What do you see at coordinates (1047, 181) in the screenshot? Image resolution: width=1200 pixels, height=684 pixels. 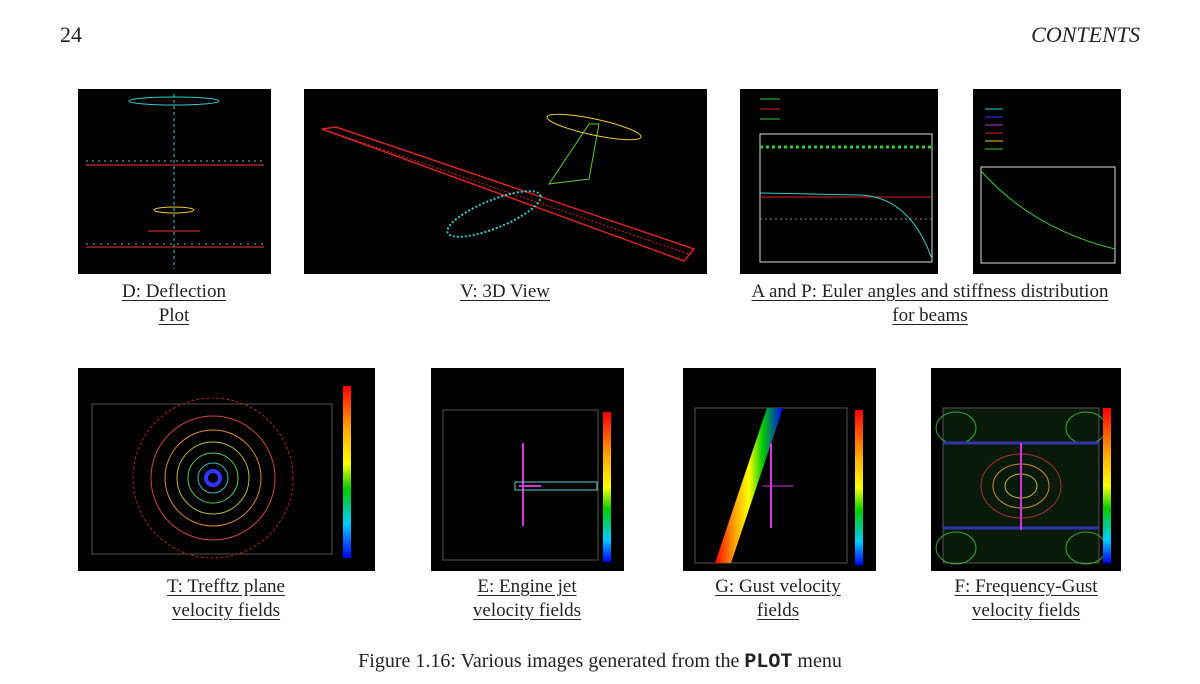 I see `stiffness-image` at bounding box center [1047, 181].